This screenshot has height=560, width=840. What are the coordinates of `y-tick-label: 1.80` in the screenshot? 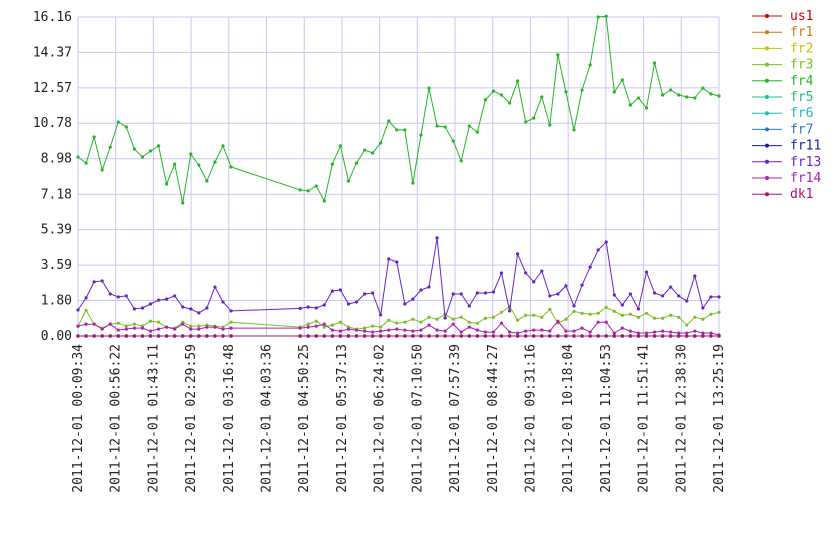 It's located at (56, 300).